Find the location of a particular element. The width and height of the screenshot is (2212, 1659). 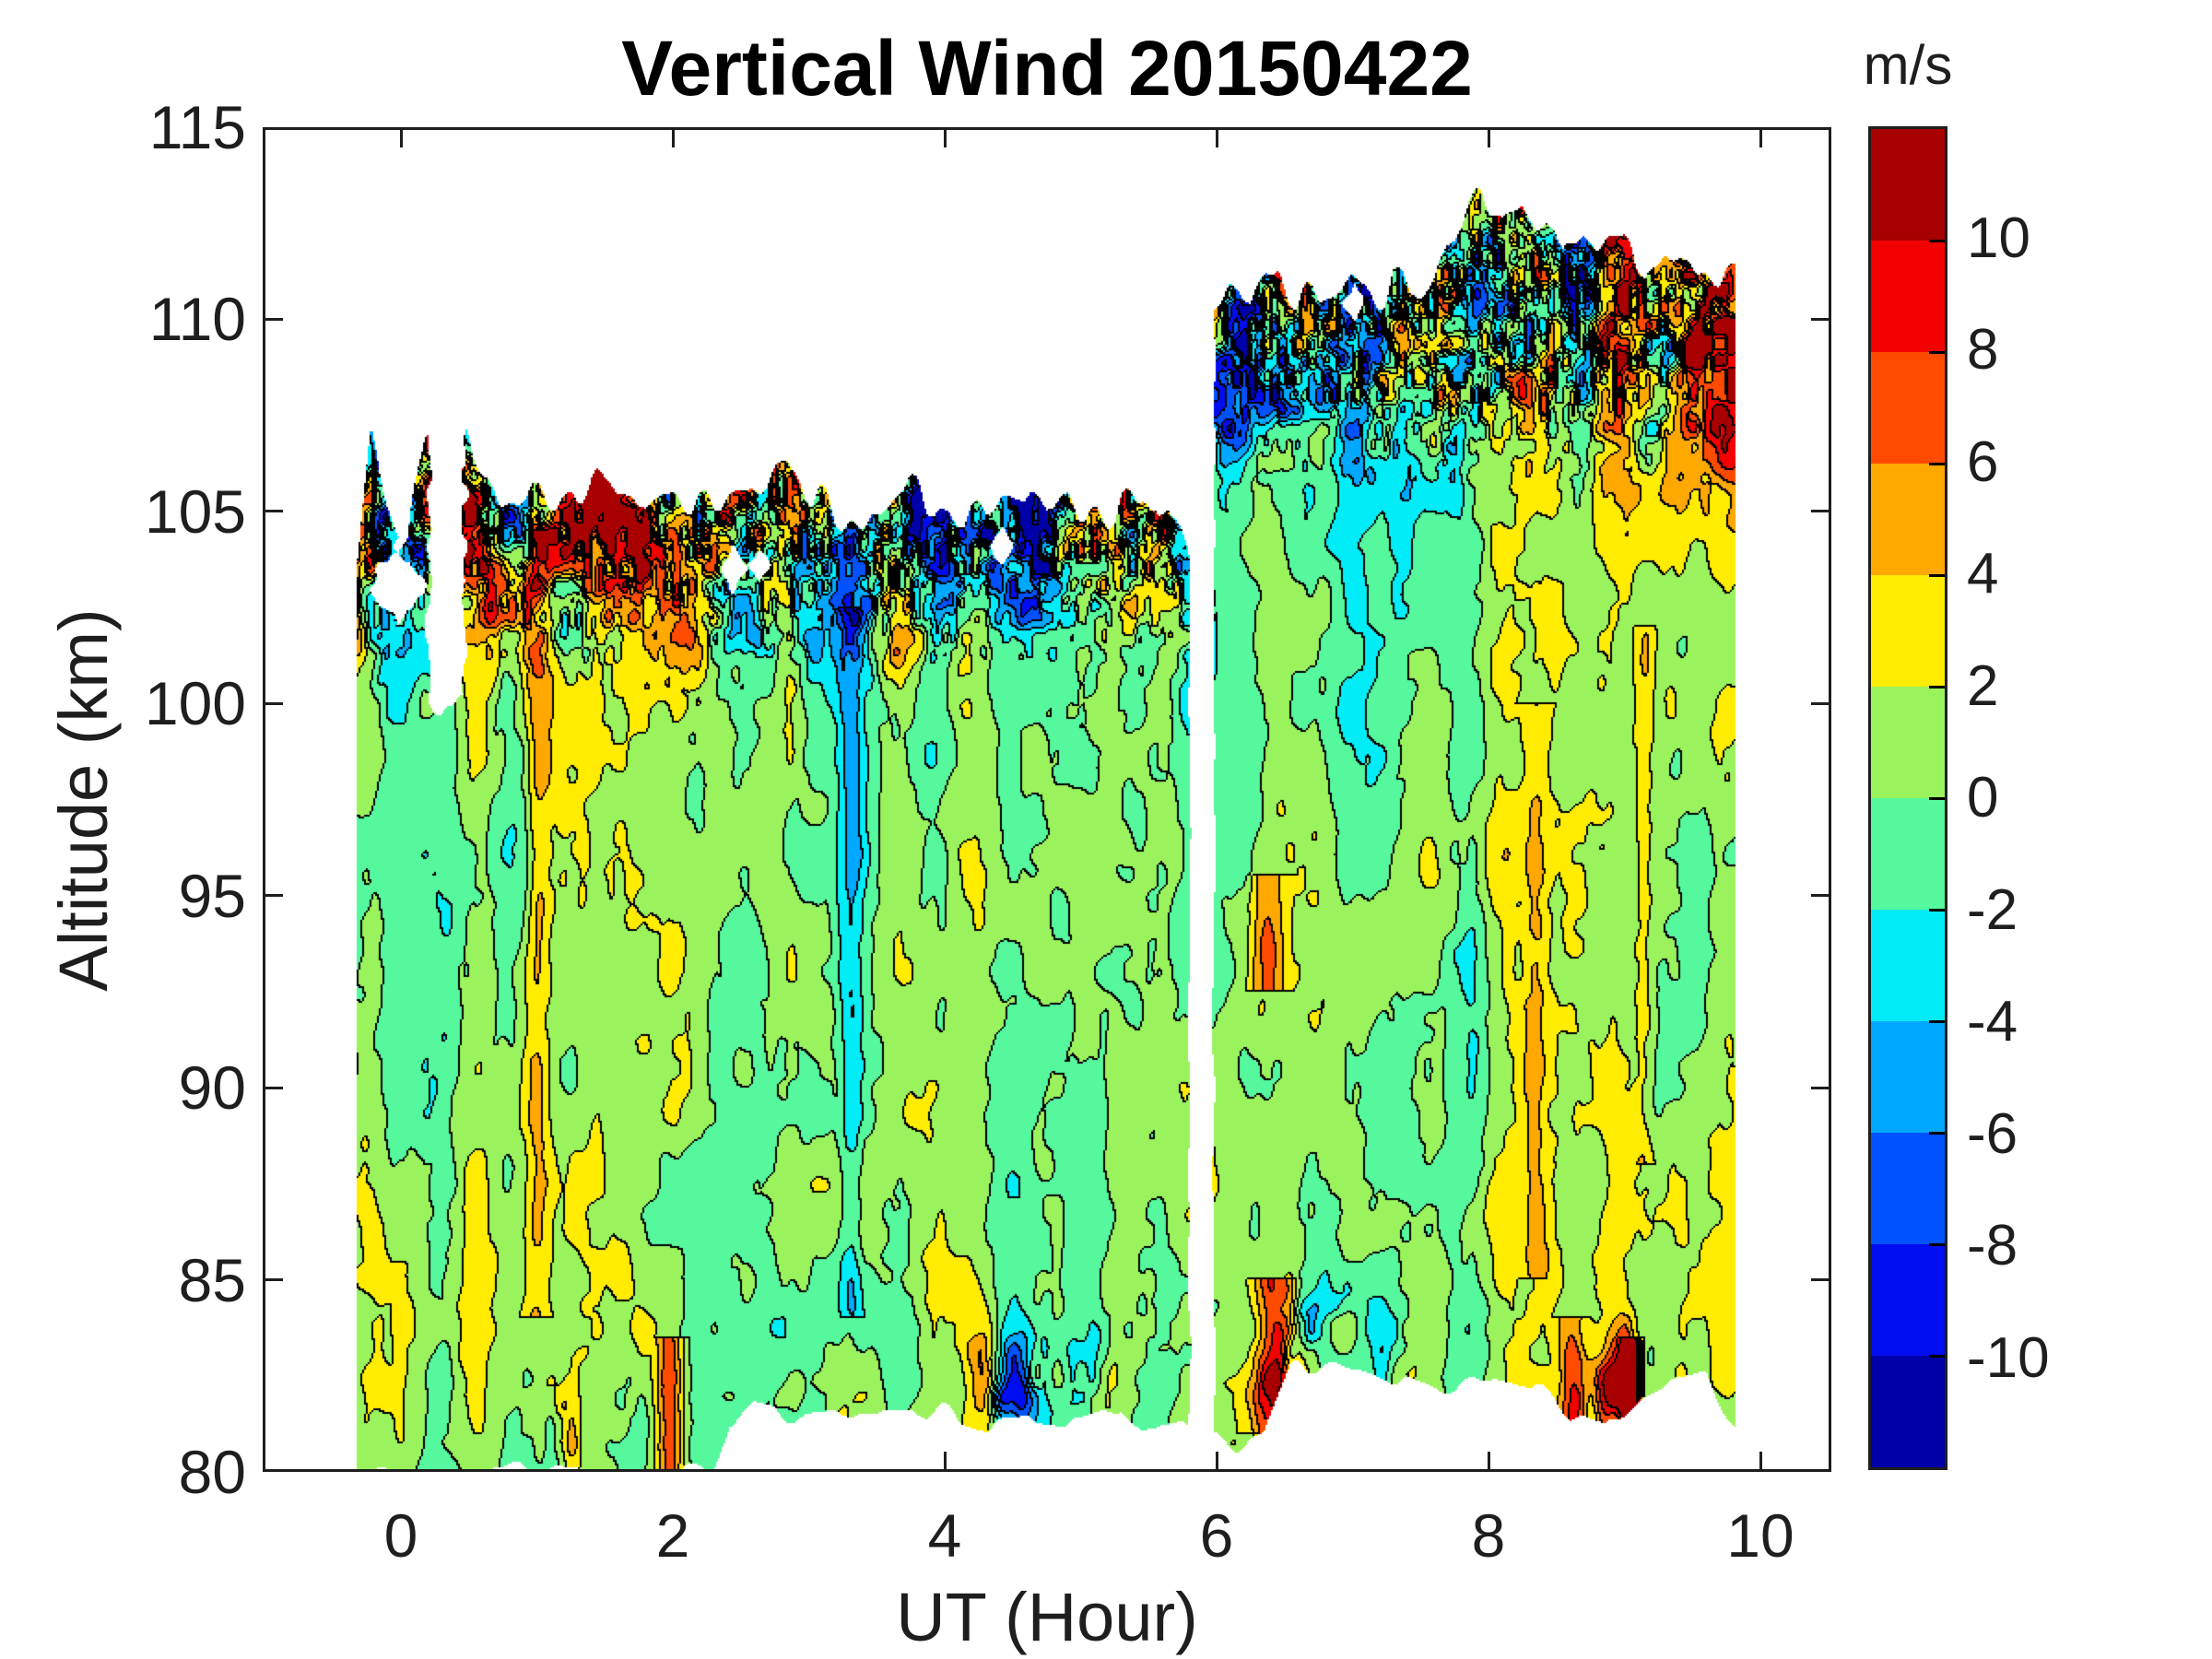

y-tick-label: 105 is located at coordinates (195, 511).